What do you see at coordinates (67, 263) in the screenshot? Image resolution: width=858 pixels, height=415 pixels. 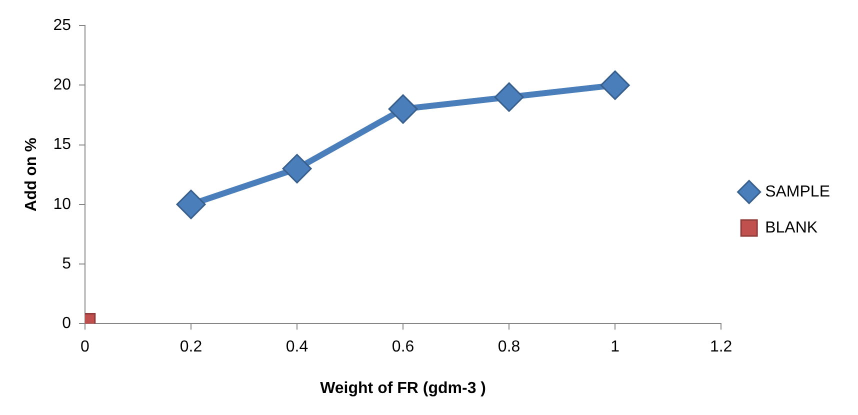 I see `y-tick-label: 5` at bounding box center [67, 263].